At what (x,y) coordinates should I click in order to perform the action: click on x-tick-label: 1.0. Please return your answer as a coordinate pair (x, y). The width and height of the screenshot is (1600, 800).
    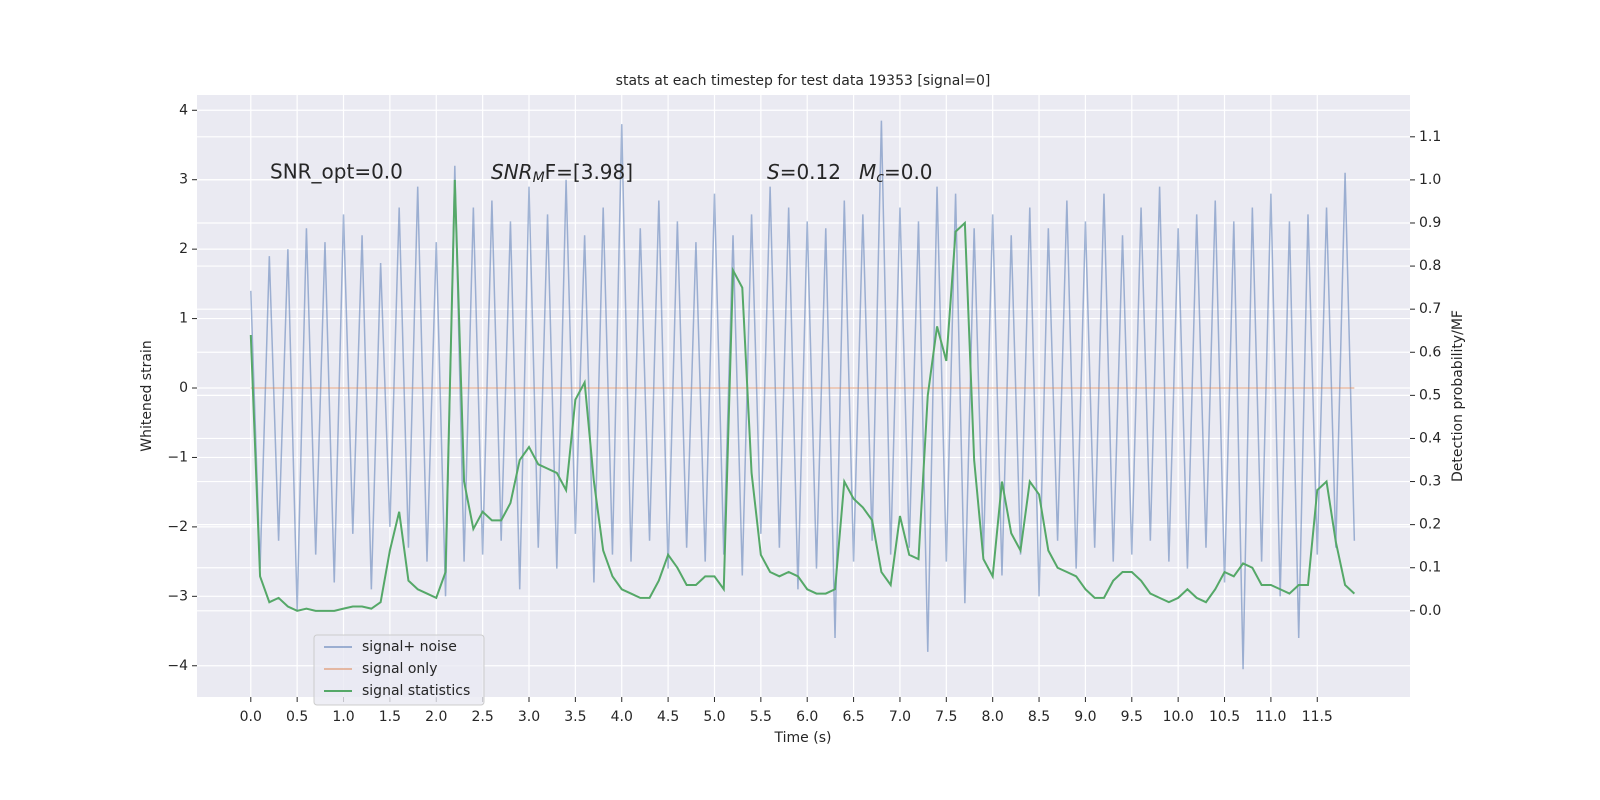
    Looking at the image, I should click on (343, 717).